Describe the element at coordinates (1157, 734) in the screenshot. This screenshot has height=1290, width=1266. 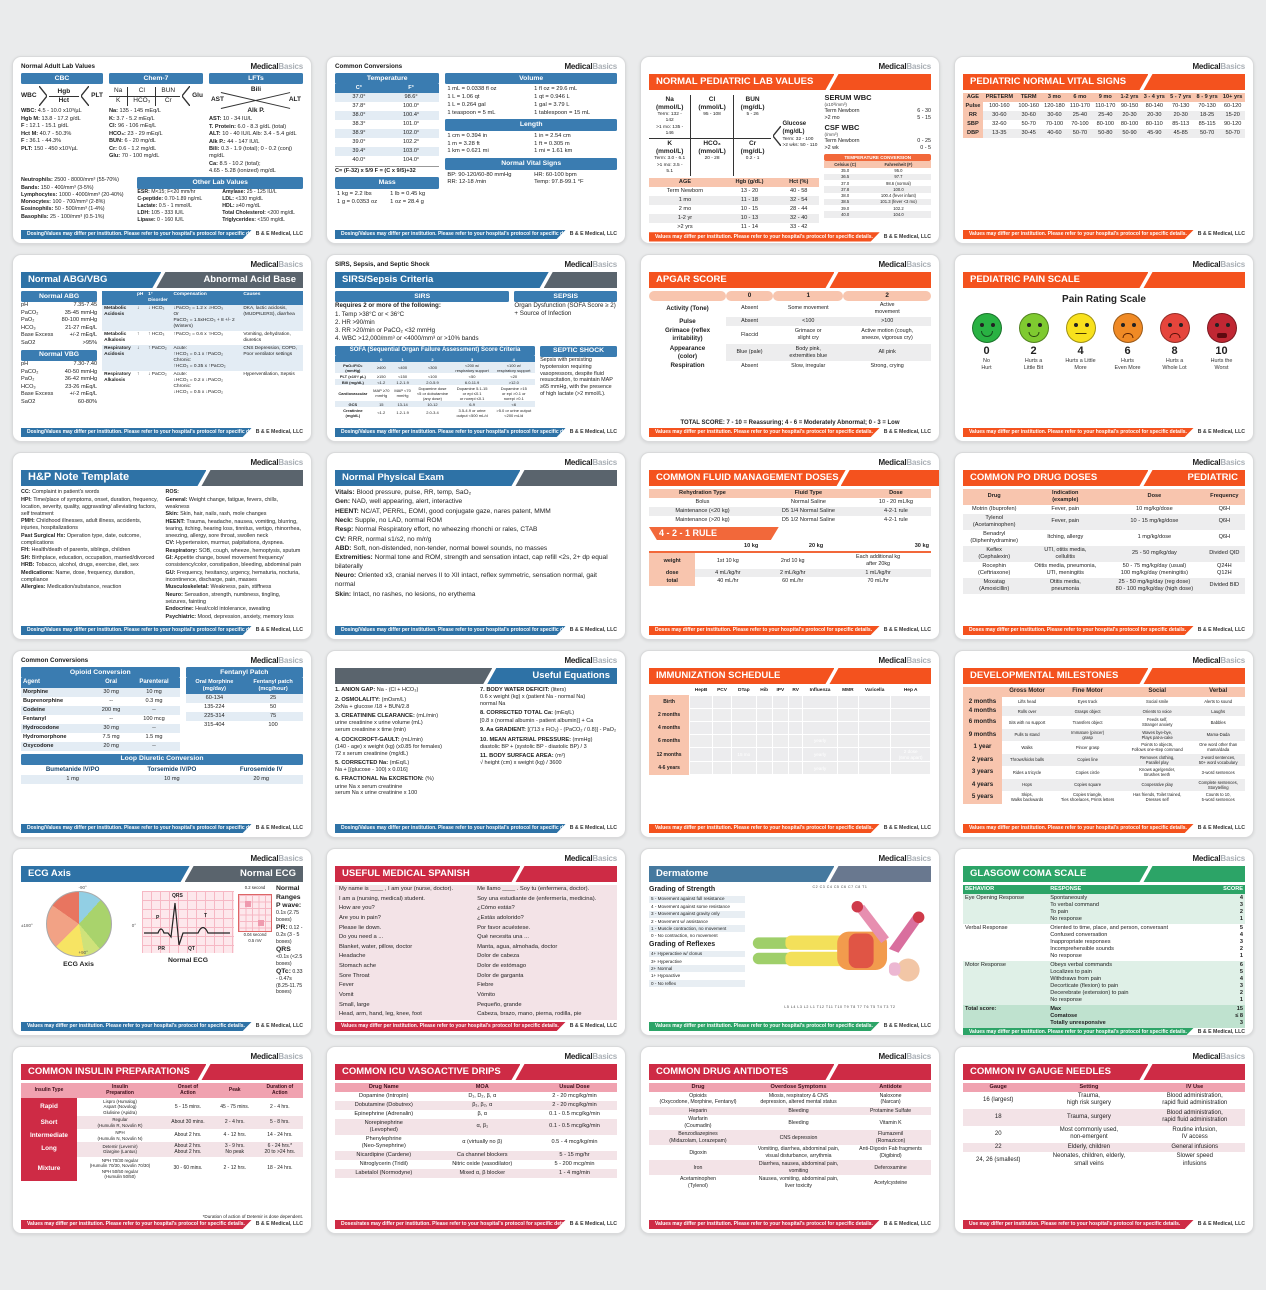
I see `cell: Waves bye-bye, Plays pat-a-cake` at that location.